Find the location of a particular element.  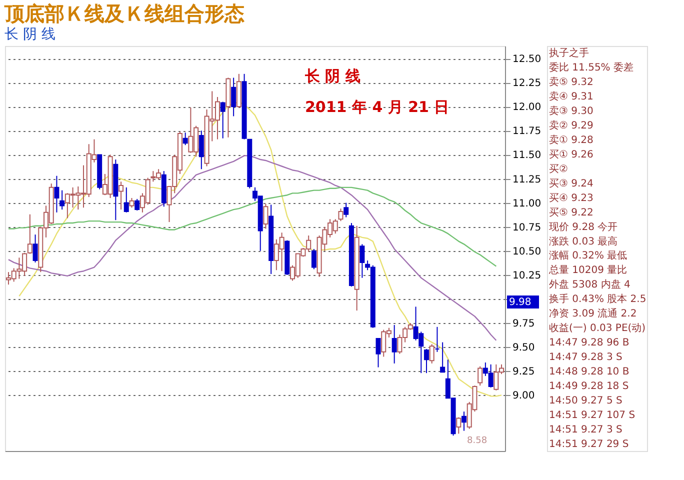

text: 卖④ 9.31 is located at coordinates (571, 96).